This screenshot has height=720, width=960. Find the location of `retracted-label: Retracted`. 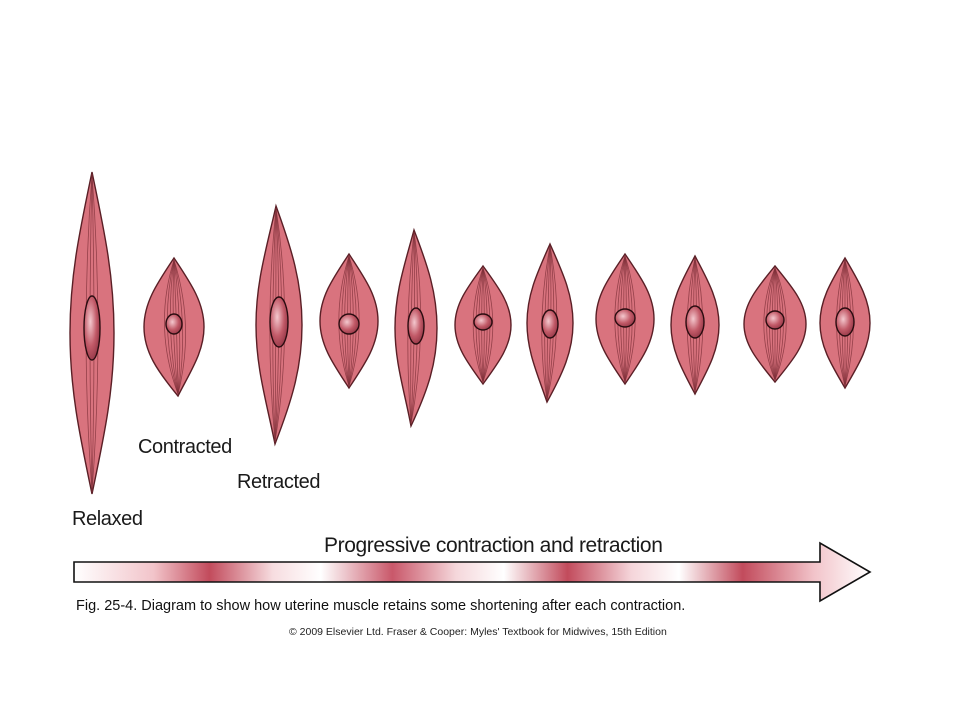

retracted-label: Retracted is located at coordinates (279, 482).